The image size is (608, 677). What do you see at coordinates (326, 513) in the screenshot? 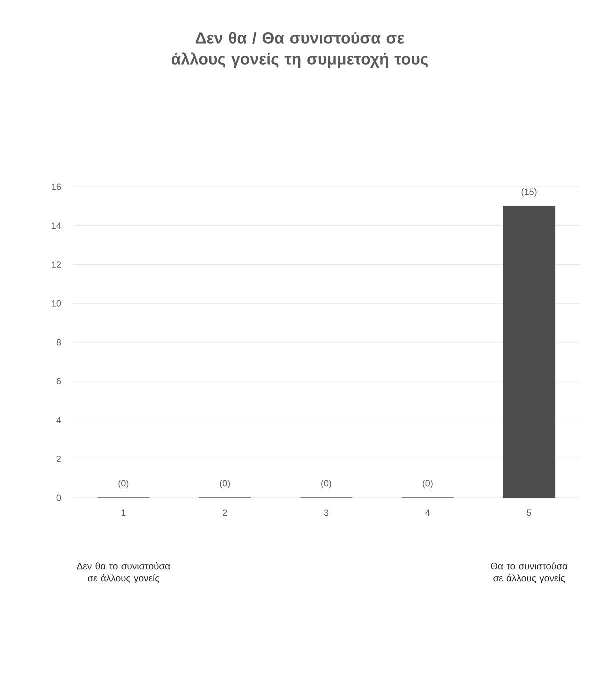
I see `x-tick-label: 3` at bounding box center [326, 513].